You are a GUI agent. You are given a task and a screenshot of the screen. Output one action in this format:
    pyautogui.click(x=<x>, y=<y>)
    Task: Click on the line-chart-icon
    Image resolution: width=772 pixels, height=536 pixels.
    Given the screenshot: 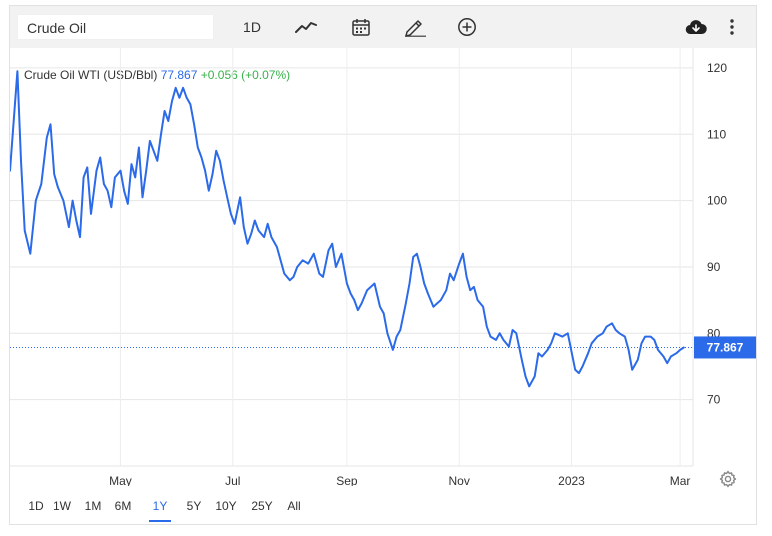 What is the action you would take?
    pyautogui.click(x=306, y=27)
    